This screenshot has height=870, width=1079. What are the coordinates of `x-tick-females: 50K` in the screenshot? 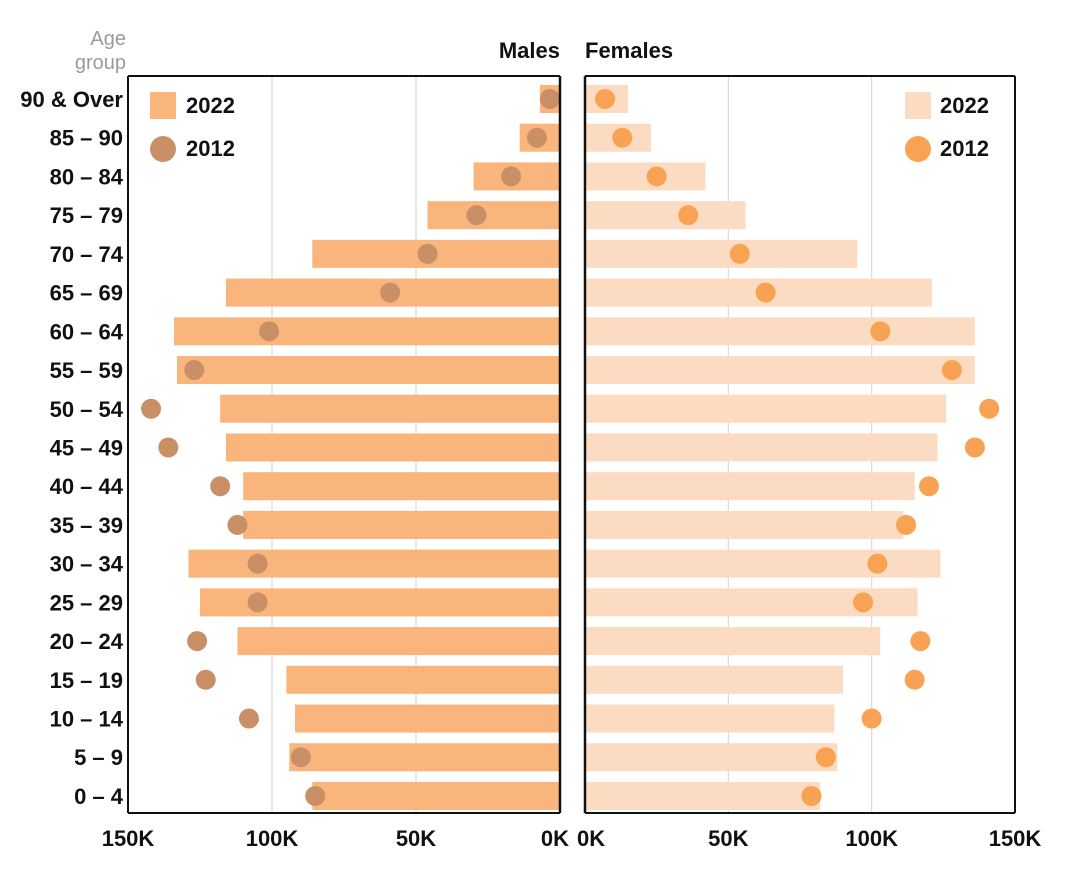 It's located at (728, 838).